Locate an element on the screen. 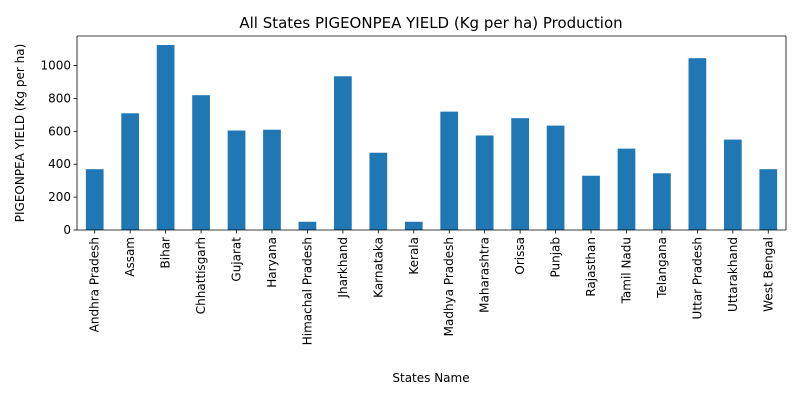  x-tick-label: Kerala is located at coordinates (414, 256).